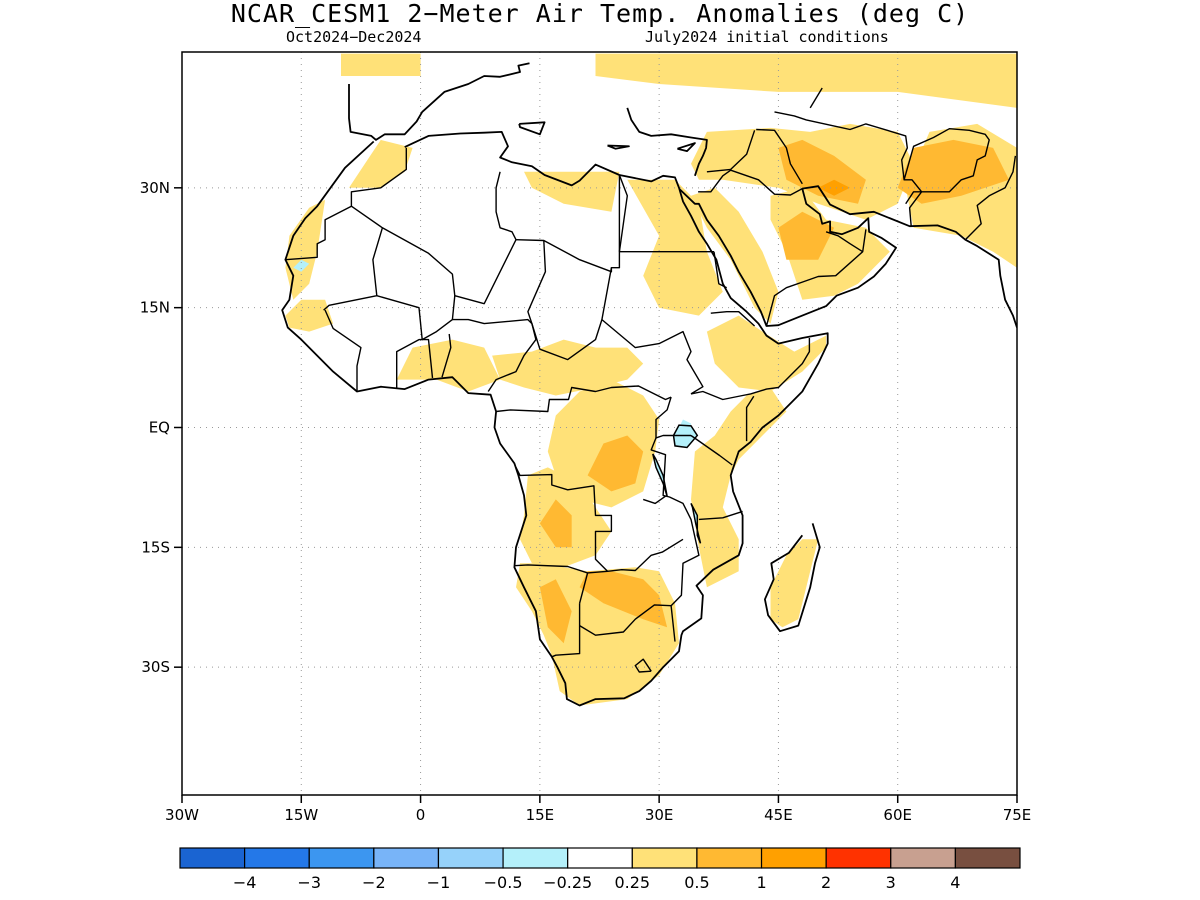  Describe the element at coordinates (816, 278) in the screenshot. I see `border-b33` at that location.